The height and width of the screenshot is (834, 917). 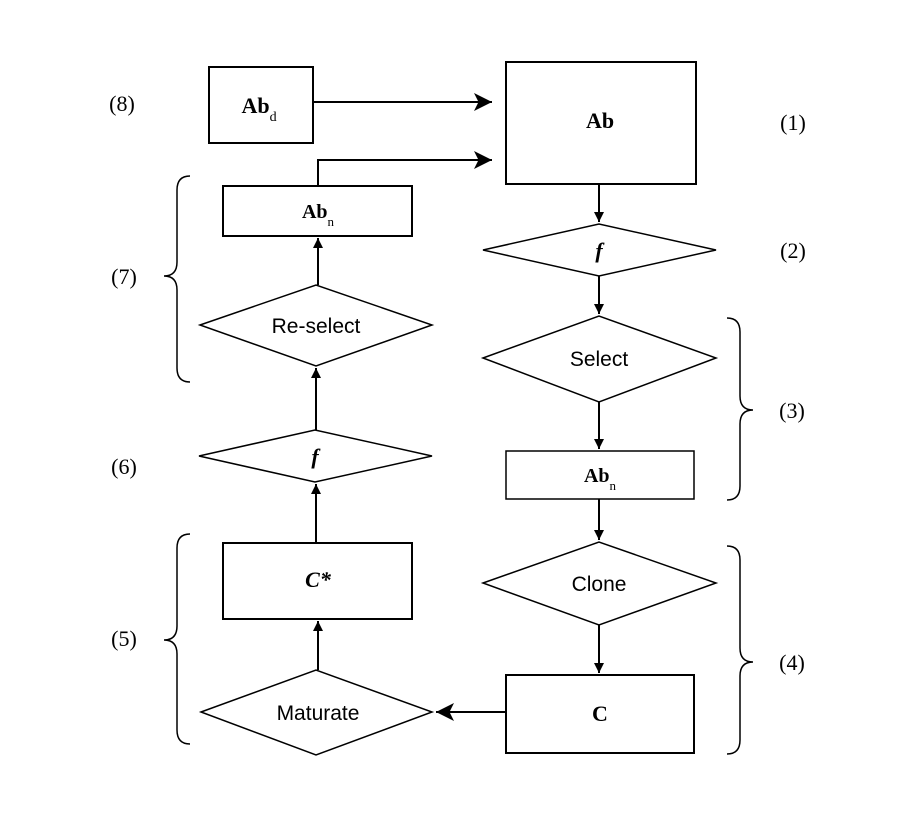 I want to click on step-label-4: (4), so click(x=792, y=662).